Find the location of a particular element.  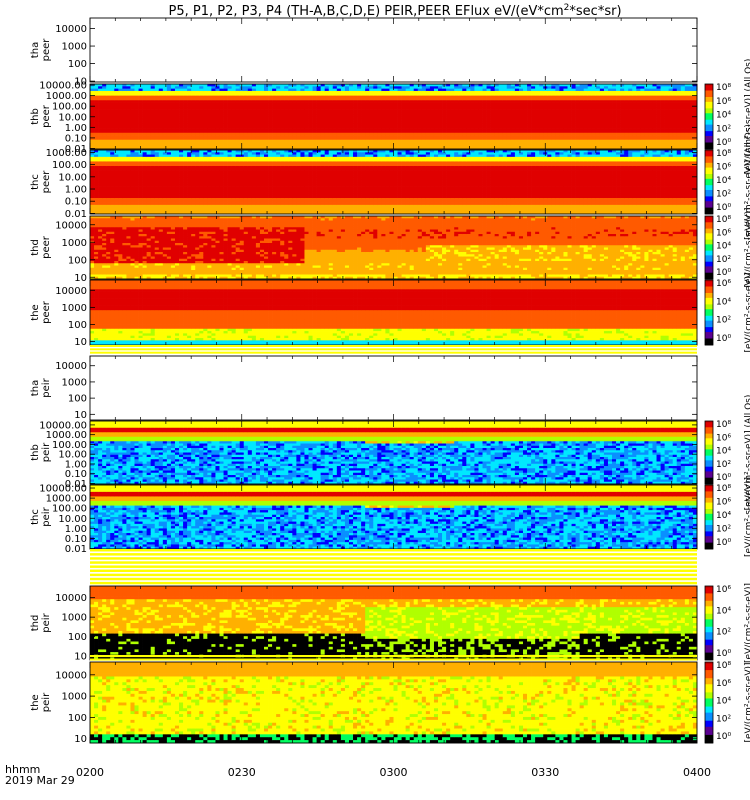

colorbar-swatch is located at coordinates (709, 109).